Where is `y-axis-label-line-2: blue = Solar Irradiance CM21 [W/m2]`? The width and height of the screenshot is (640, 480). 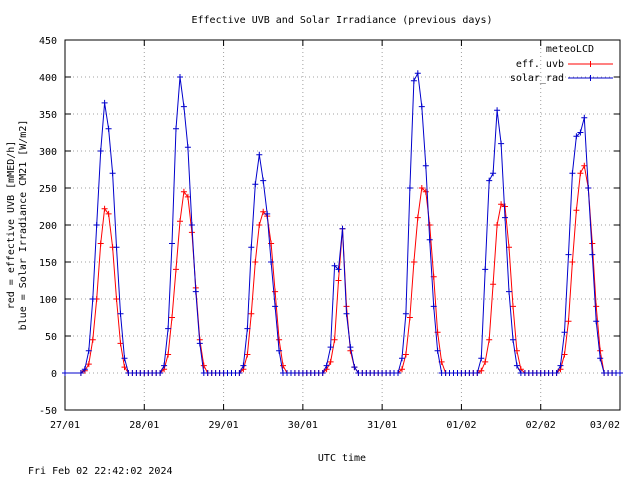
y-axis-label-line-2: blue = Solar Irradiance CM21 [W/m2] is located at coordinates (23, 225).